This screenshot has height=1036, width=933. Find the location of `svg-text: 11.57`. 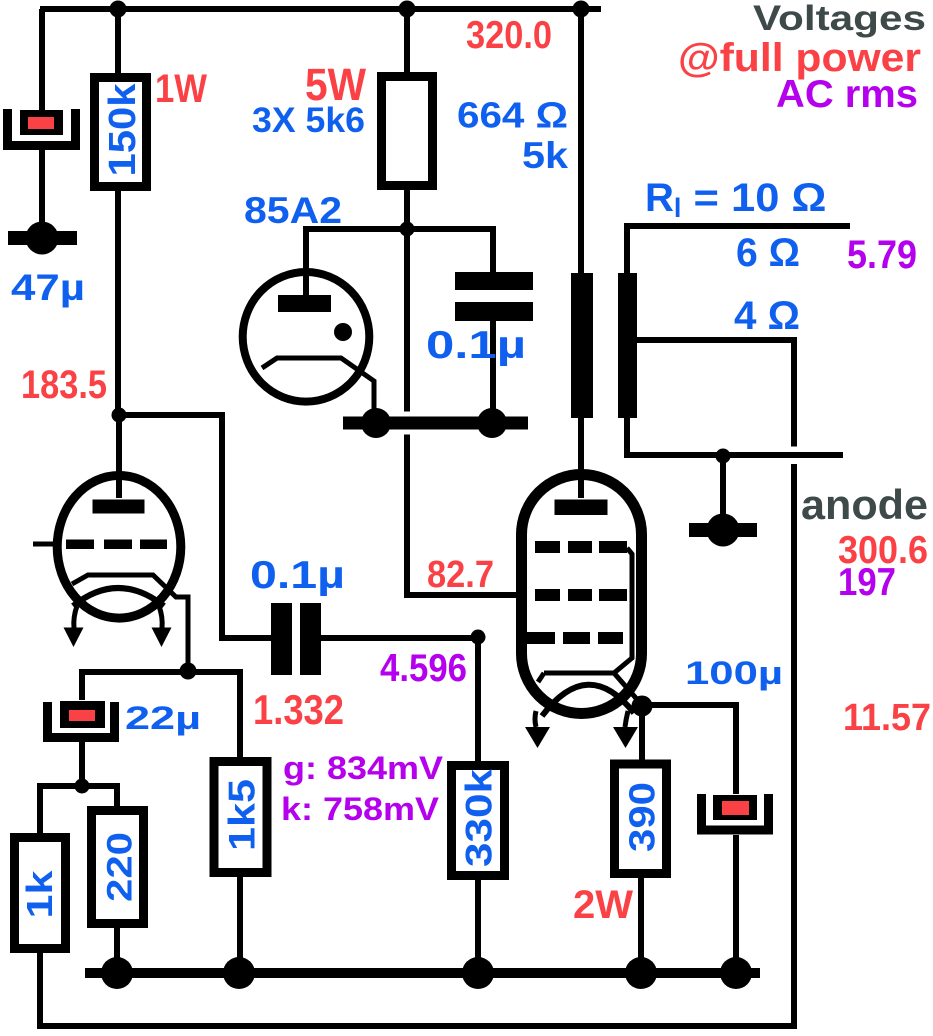

svg-text: 11.57 is located at coordinates (887, 718).